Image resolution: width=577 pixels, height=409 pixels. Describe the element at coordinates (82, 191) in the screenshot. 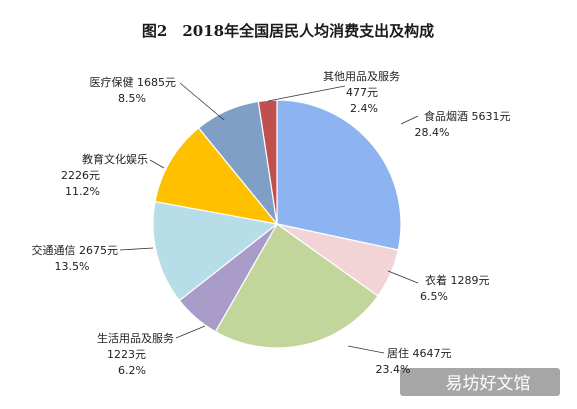

I see `slice-percent-label: 11.2%` at that location.